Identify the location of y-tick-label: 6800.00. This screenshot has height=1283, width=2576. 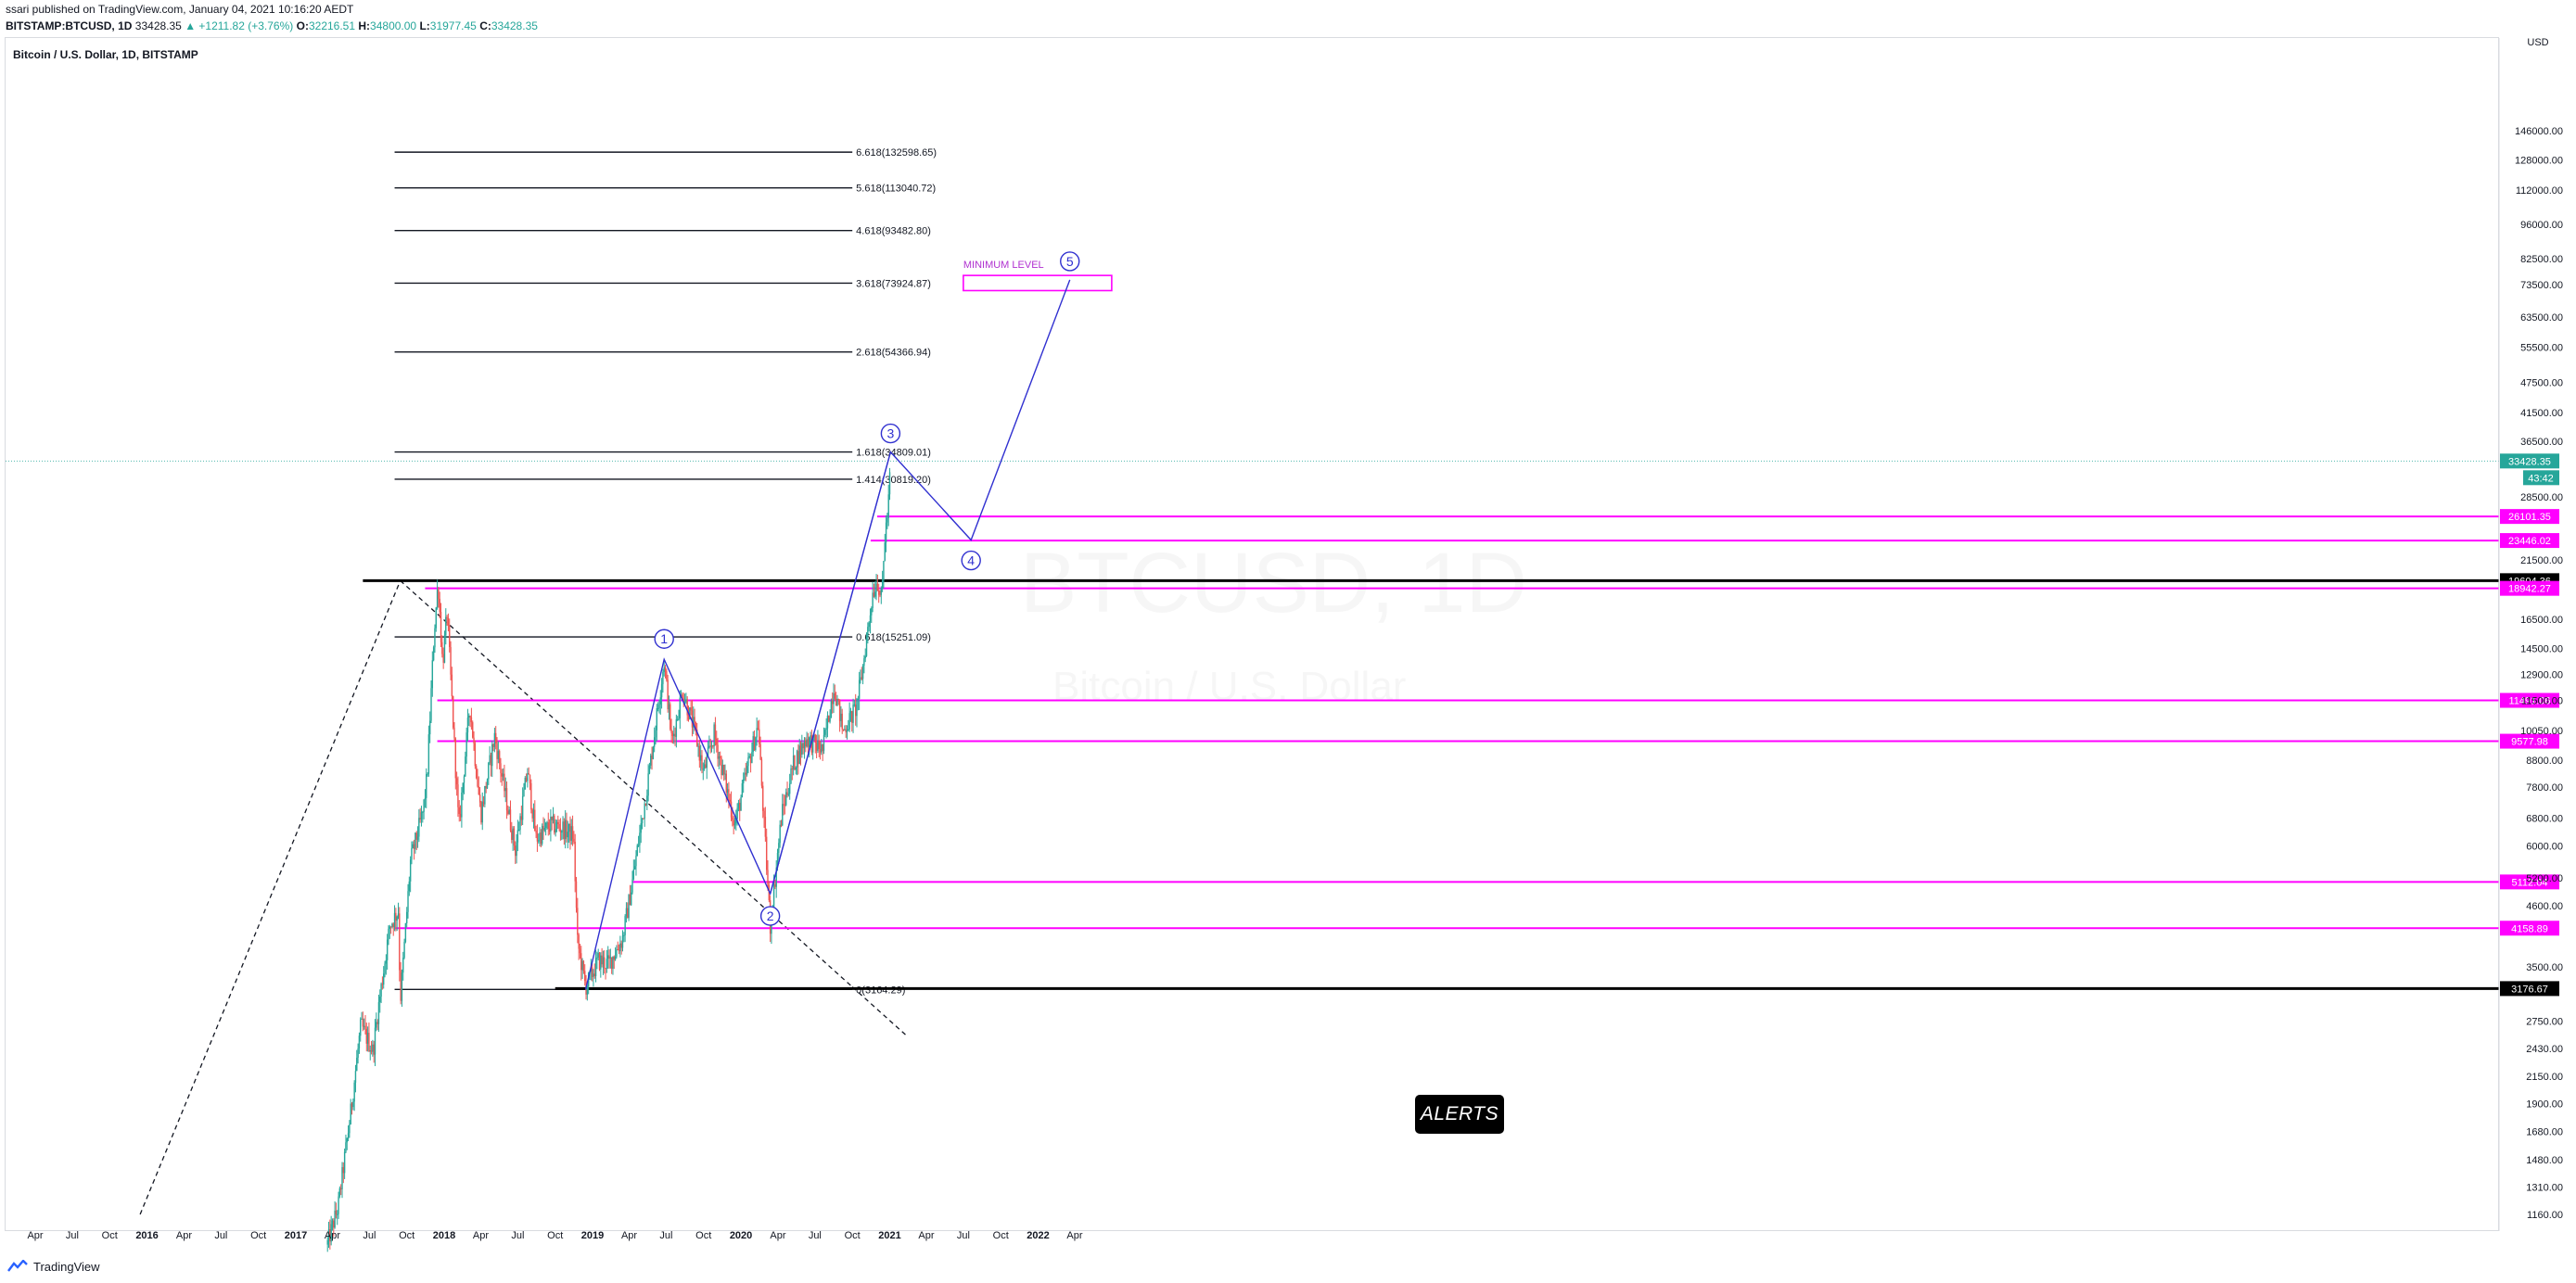
(2544, 818).